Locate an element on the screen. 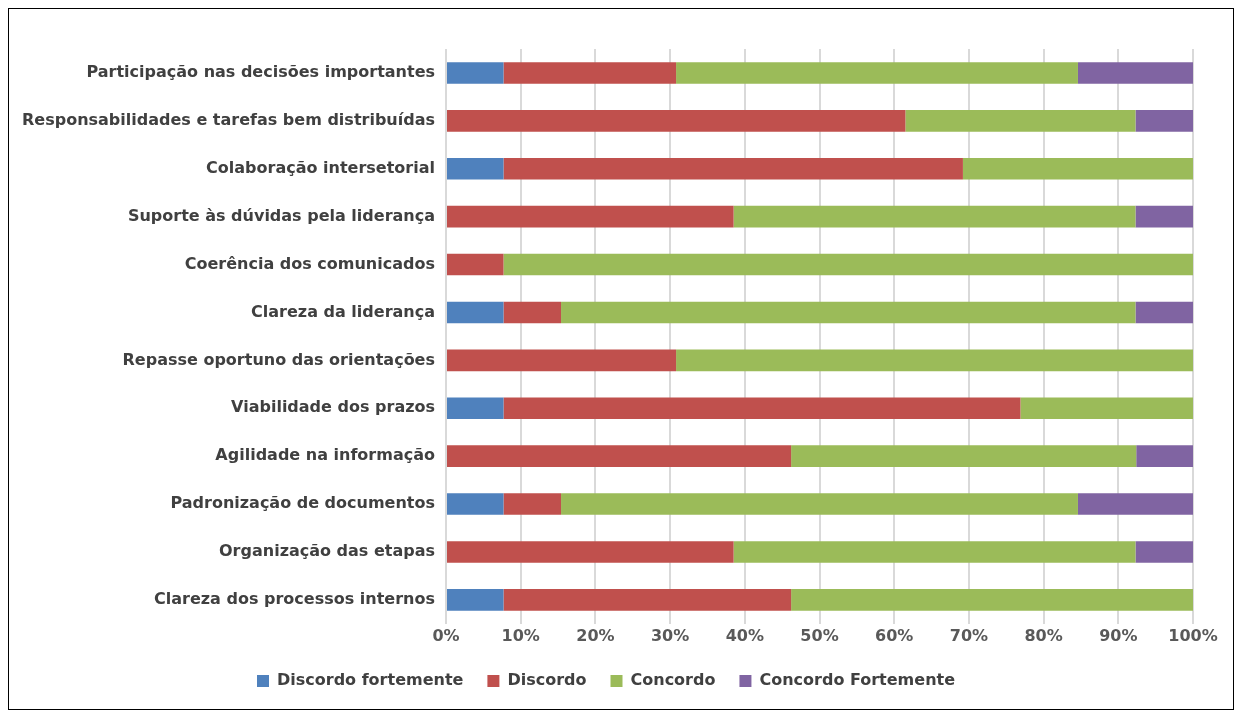 The image size is (1242, 719). y-tick-label: Agilidade na informação is located at coordinates (325, 455).